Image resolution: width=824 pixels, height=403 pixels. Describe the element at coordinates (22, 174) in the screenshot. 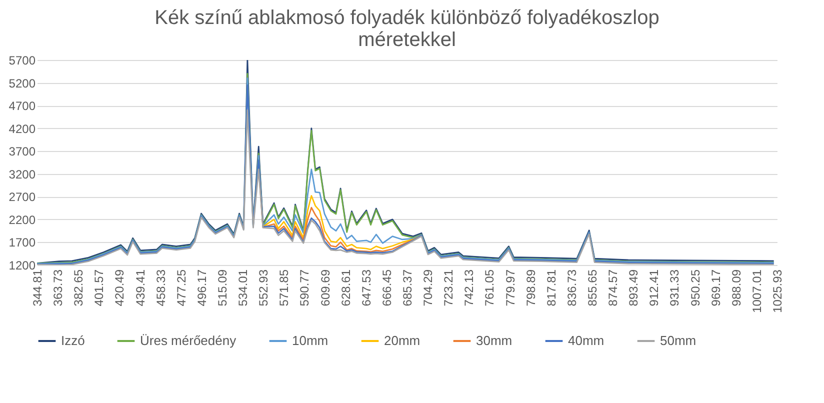

I see `y-tick-label: 3200` at that location.